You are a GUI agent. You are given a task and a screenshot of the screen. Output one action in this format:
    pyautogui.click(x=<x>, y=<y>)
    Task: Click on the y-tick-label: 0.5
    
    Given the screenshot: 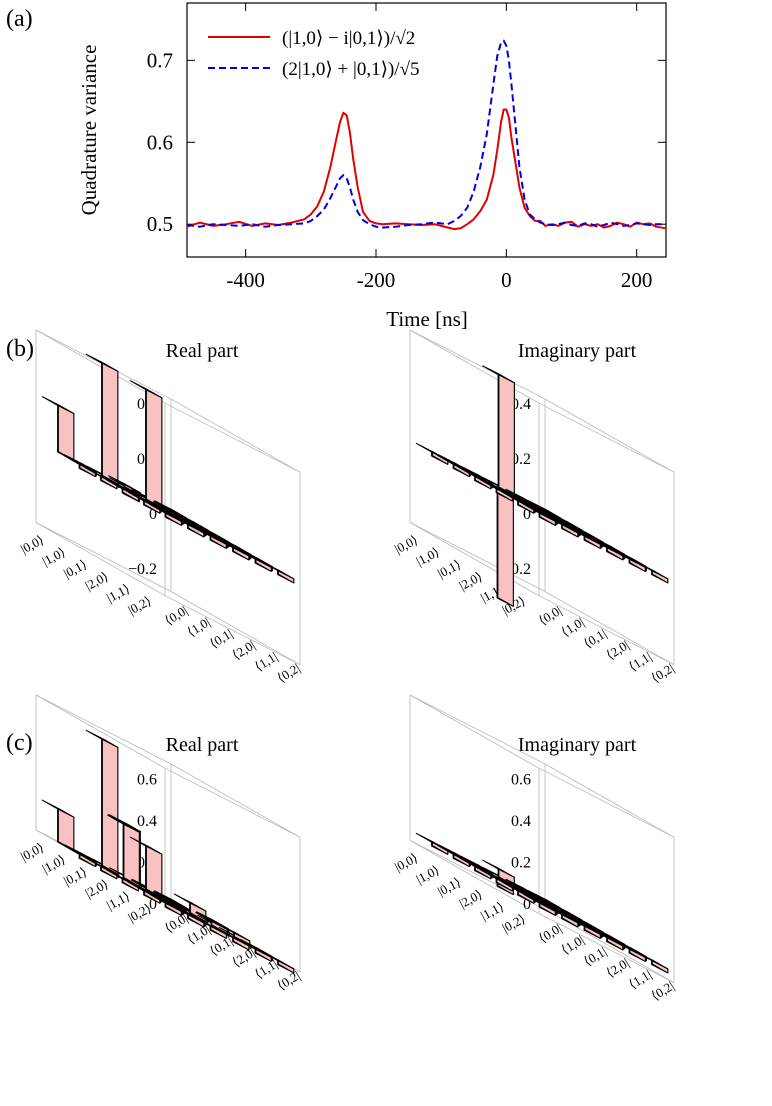 What is the action you would take?
    pyautogui.click(x=160, y=224)
    